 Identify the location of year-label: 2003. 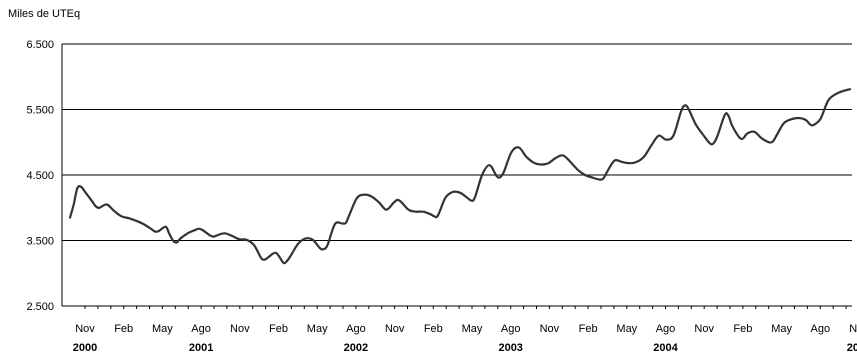
(510, 348).